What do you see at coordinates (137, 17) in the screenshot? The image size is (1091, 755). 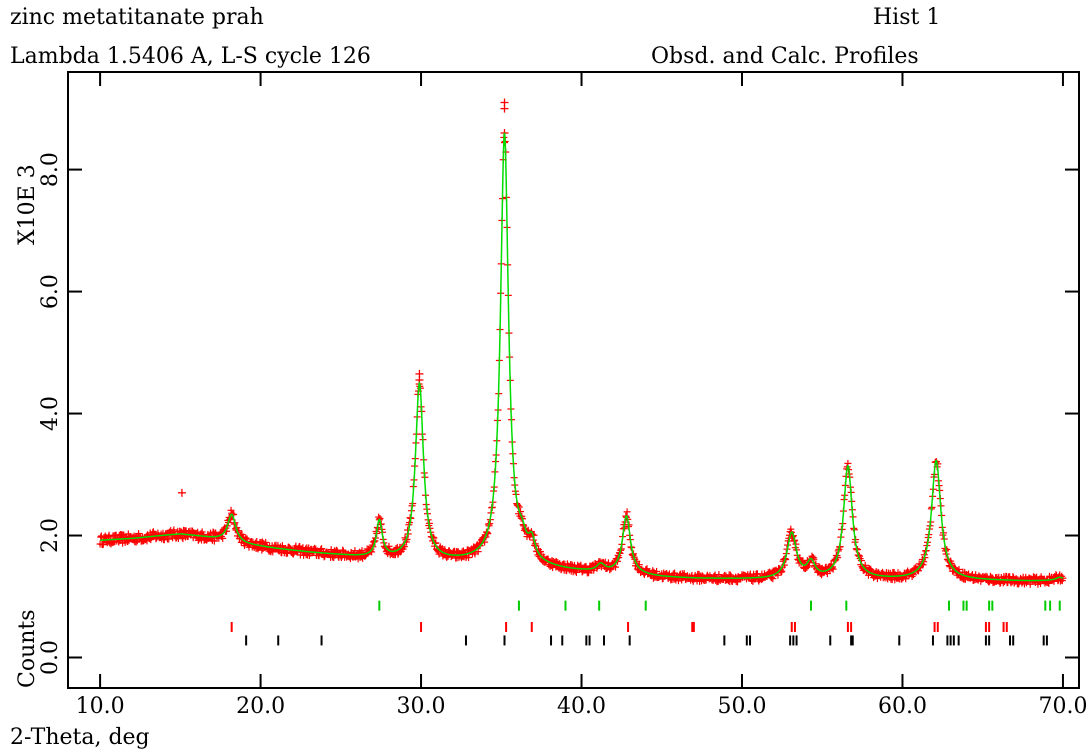 I see `chart-title: zinc metatitanate prah` at bounding box center [137, 17].